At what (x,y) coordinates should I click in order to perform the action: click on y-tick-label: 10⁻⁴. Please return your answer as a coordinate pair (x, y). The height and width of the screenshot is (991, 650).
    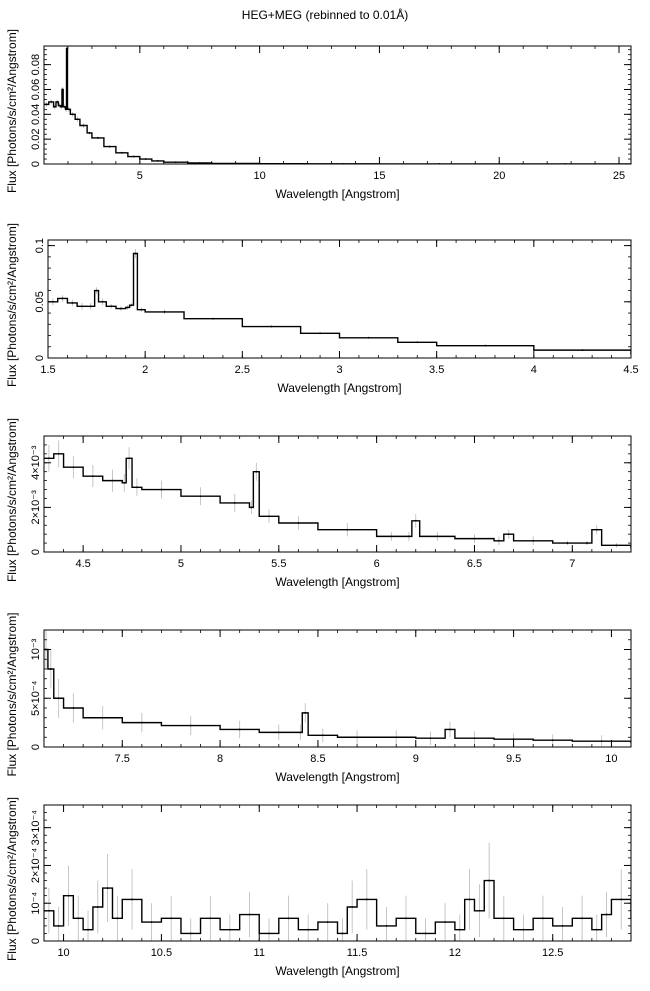
    Looking at the image, I should click on (36, 903).